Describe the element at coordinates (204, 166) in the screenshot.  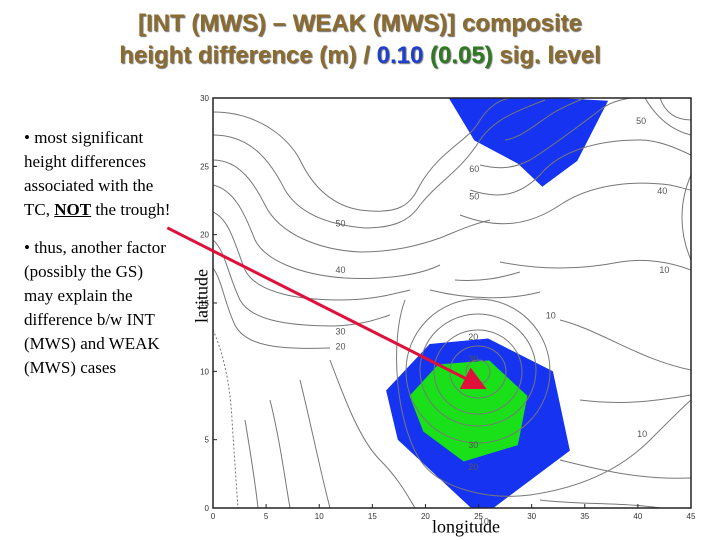
I see `y-tick-label: 25` at that location.